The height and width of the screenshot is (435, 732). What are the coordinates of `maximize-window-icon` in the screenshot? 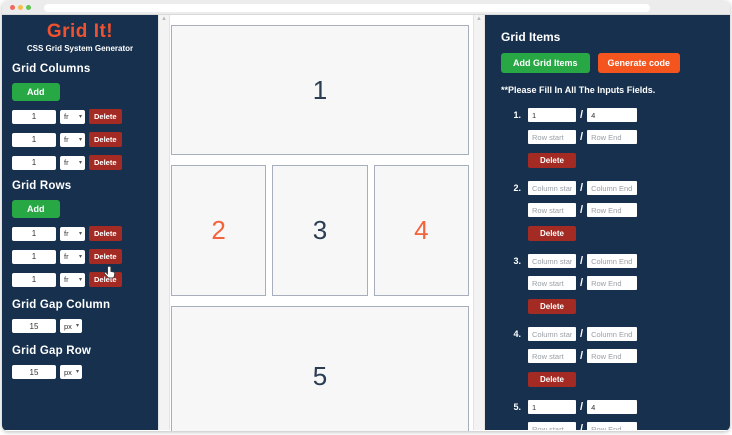 It's located at (28, 7).